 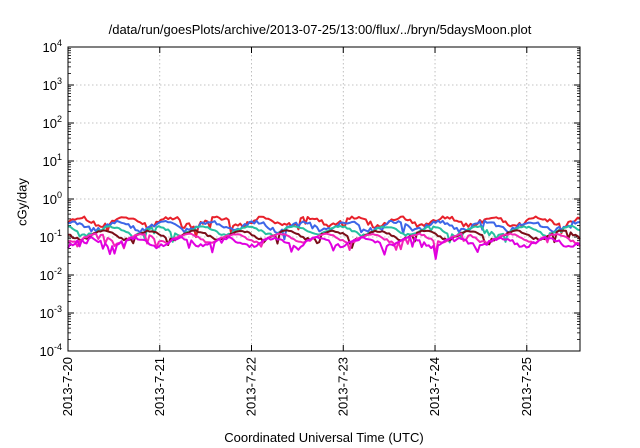 What do you see at coordinates (526, 386) in the screenshot?
I see `x-tick-label: 2013-7-25` at bounding box center [526, 386].